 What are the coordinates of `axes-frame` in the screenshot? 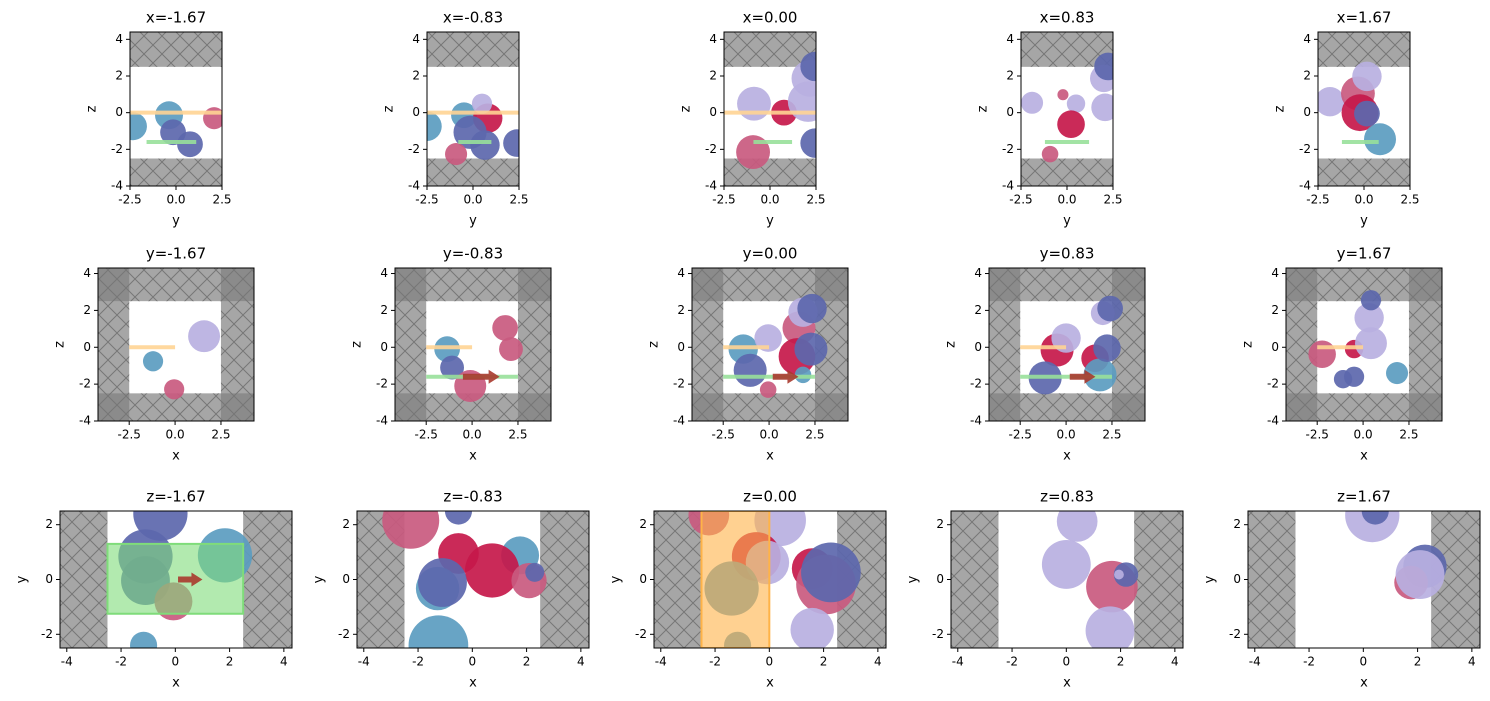 It's located at (1067, 344).